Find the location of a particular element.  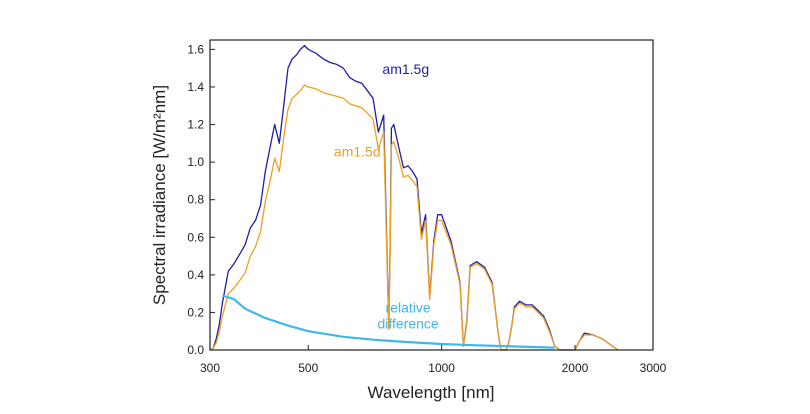

y-tick-label: 0.4 is located at coordinates (195, 275).